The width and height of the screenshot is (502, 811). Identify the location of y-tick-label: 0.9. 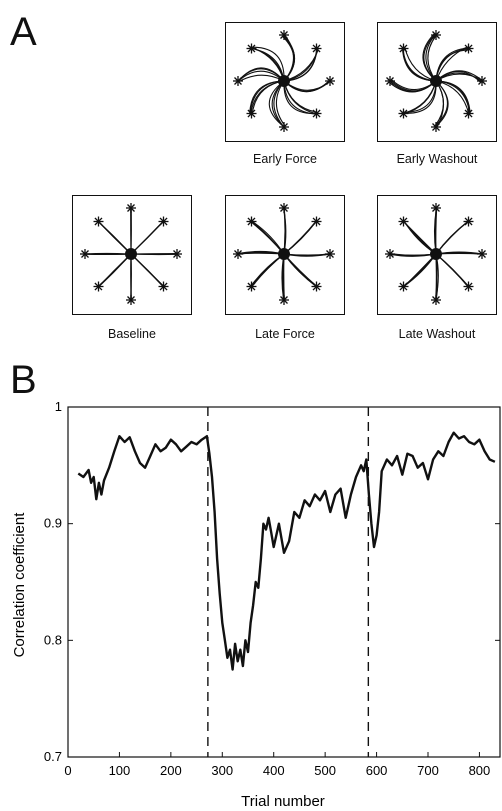
(53, 523).